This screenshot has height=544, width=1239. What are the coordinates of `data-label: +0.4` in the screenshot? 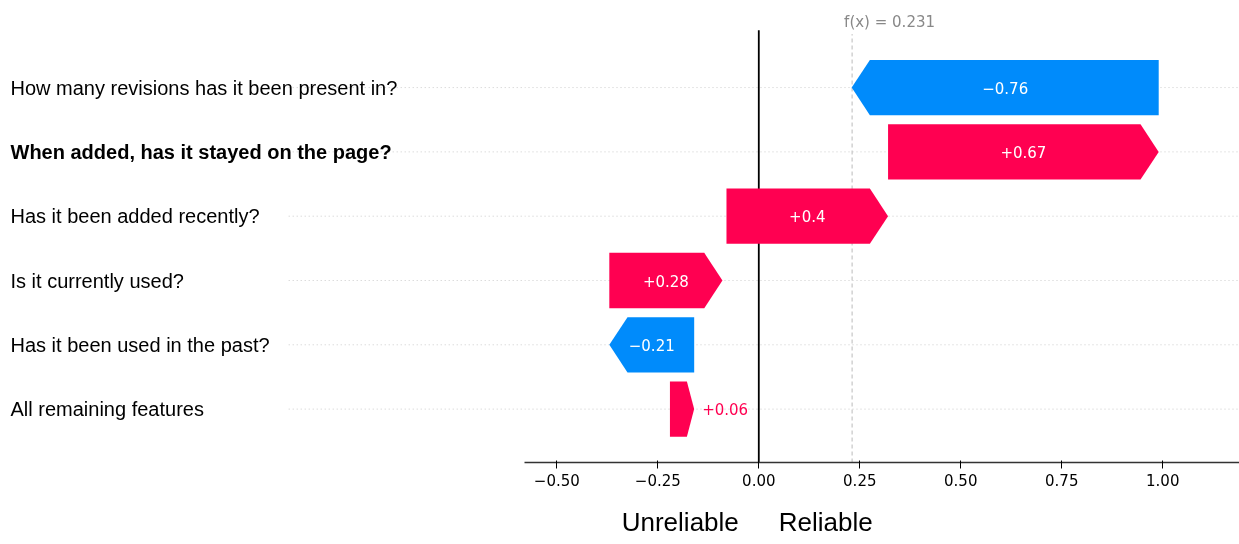 It's located at (807, 217).